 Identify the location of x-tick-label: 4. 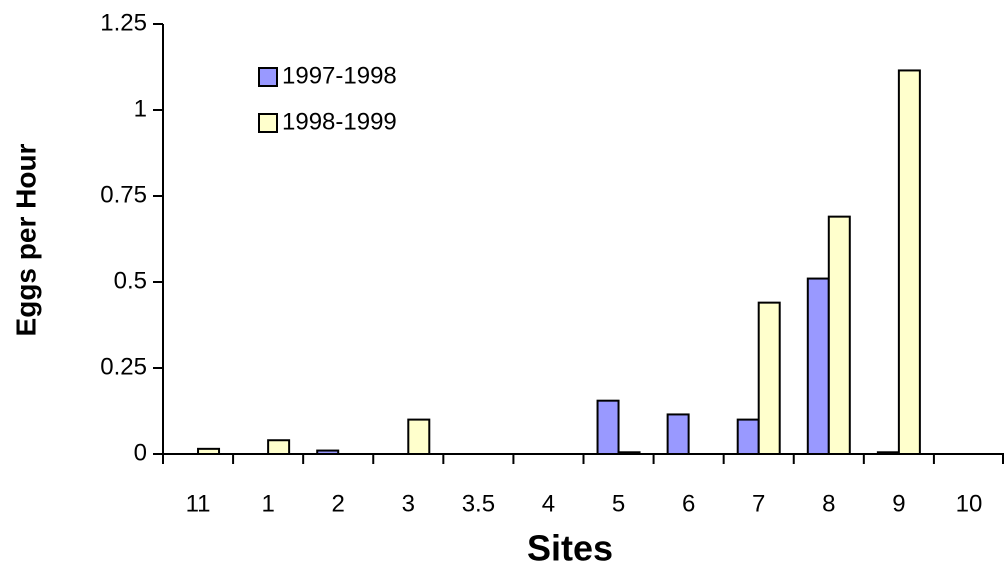
(548, 503).